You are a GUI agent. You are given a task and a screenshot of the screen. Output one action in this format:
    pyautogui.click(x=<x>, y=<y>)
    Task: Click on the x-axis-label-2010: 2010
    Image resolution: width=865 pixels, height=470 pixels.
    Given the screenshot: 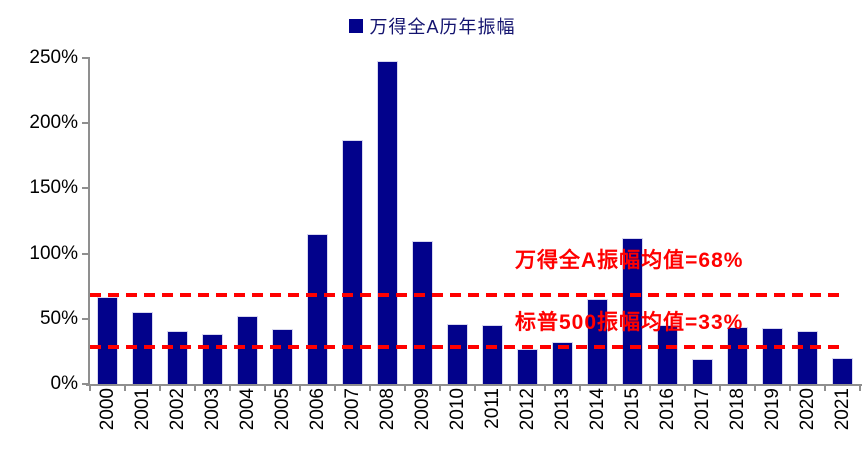 What is the action you would take?
    pyautogui.click(x=457, y=409)
    